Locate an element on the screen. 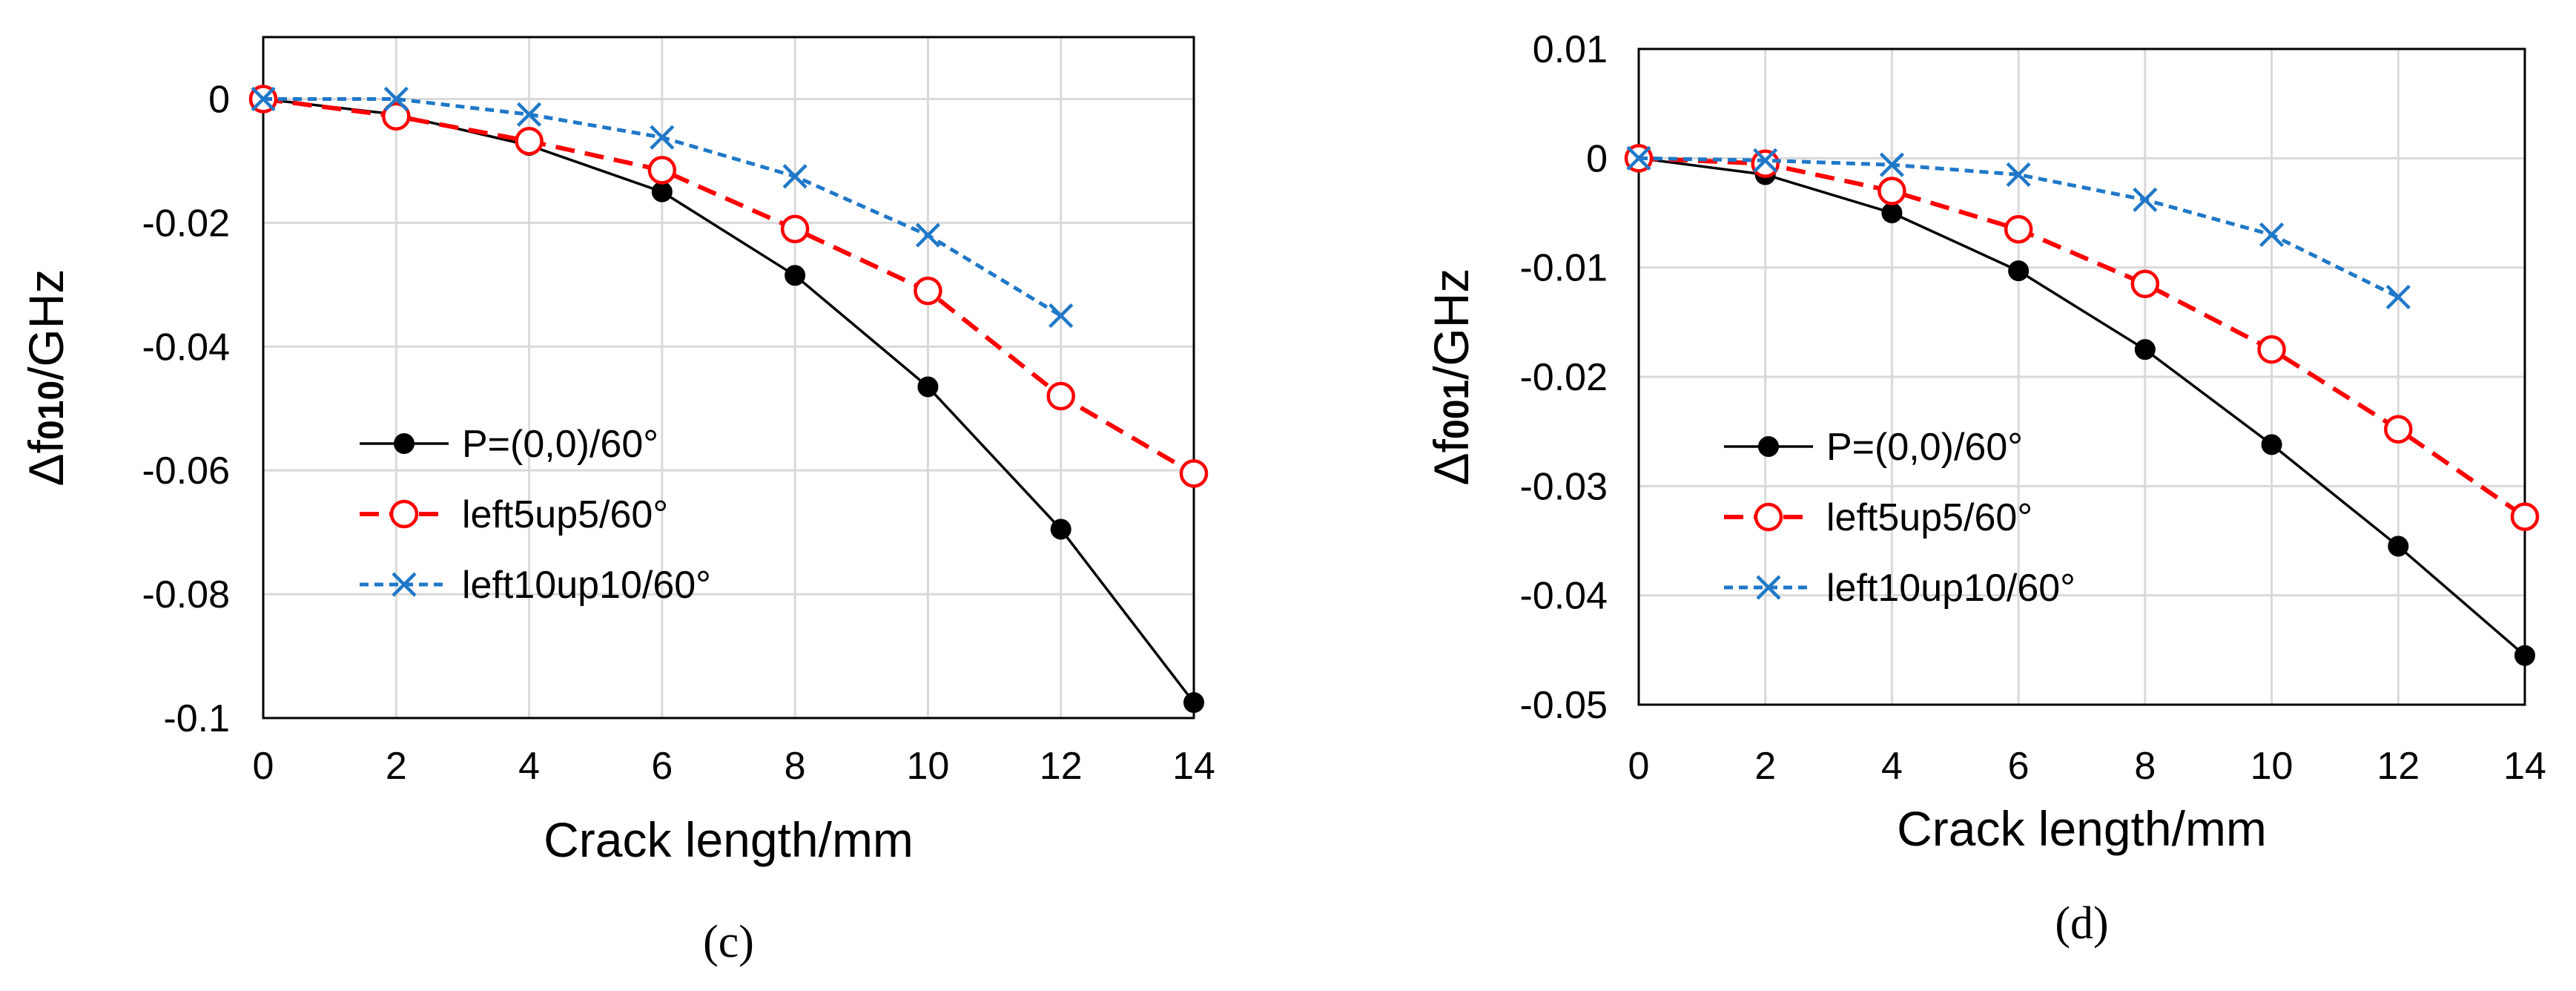 This screenshot has height=991, width=2576. y-tick-label: 0.01 is located at coordinates (1570, 49).